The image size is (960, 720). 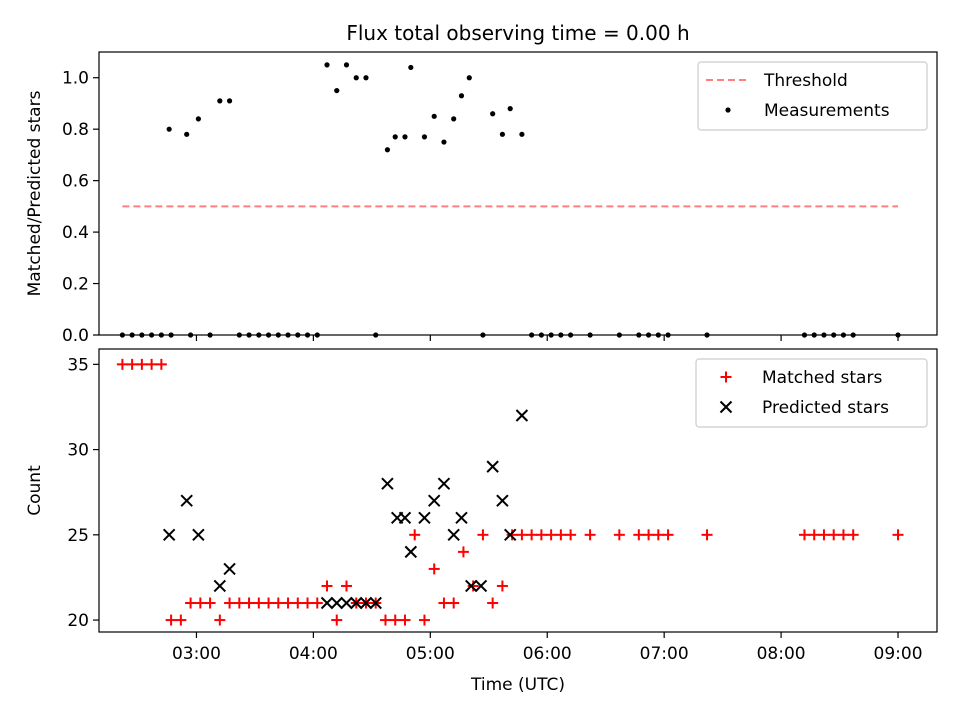 I want to click on top-y-tick: 0.0, so click(x=80, y=336).